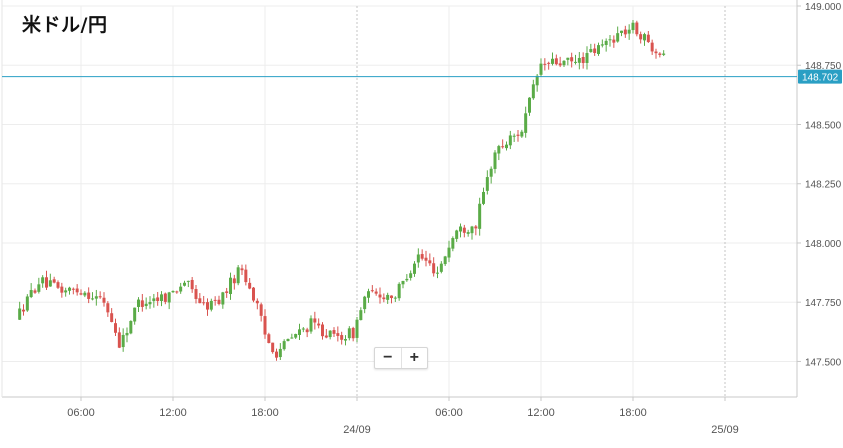  Describe the element at coordinates (823, 303) in the screenshot. I see `y-tick-label: 147.750` at that location.